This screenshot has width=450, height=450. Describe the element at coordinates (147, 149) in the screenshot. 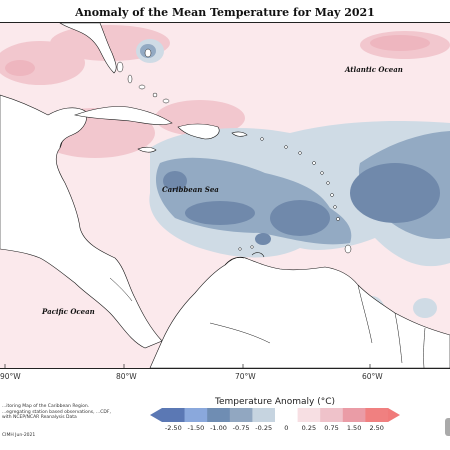

I see `land-jamaica` at that location.